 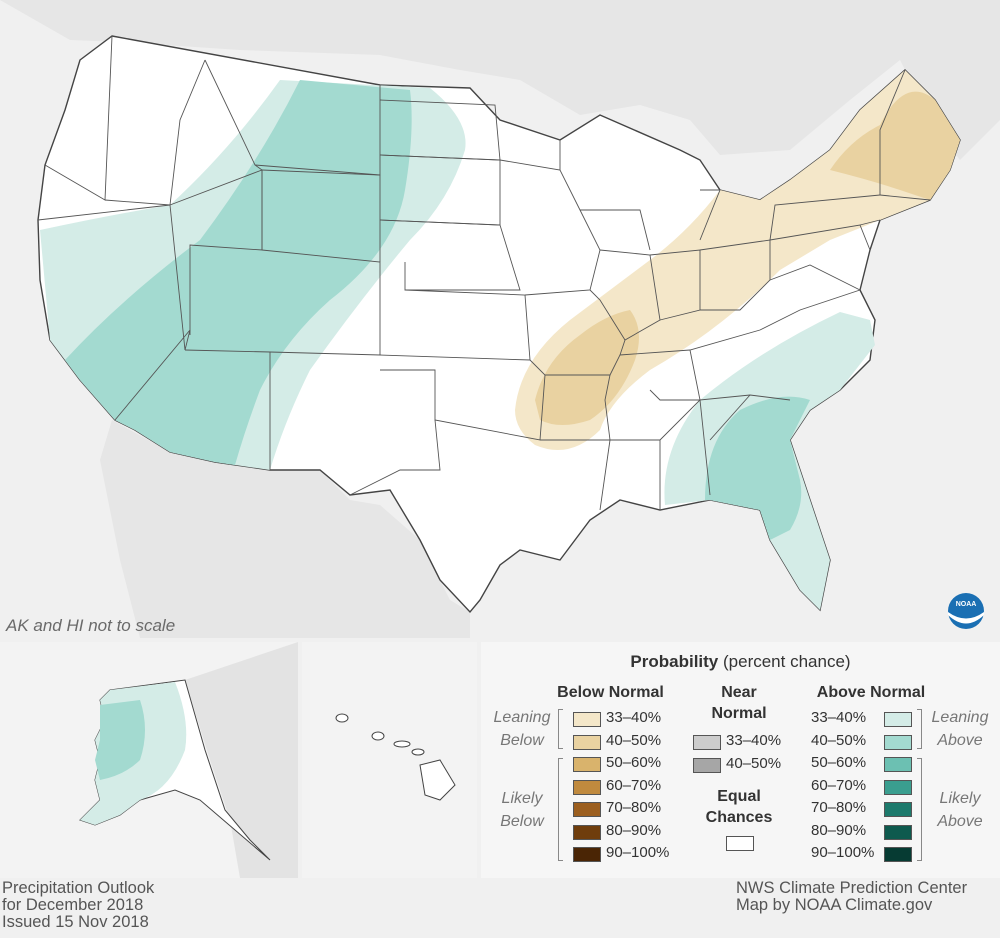 I want to click on above-rows-label-5: 80–90%, so click(x=839, y=830).